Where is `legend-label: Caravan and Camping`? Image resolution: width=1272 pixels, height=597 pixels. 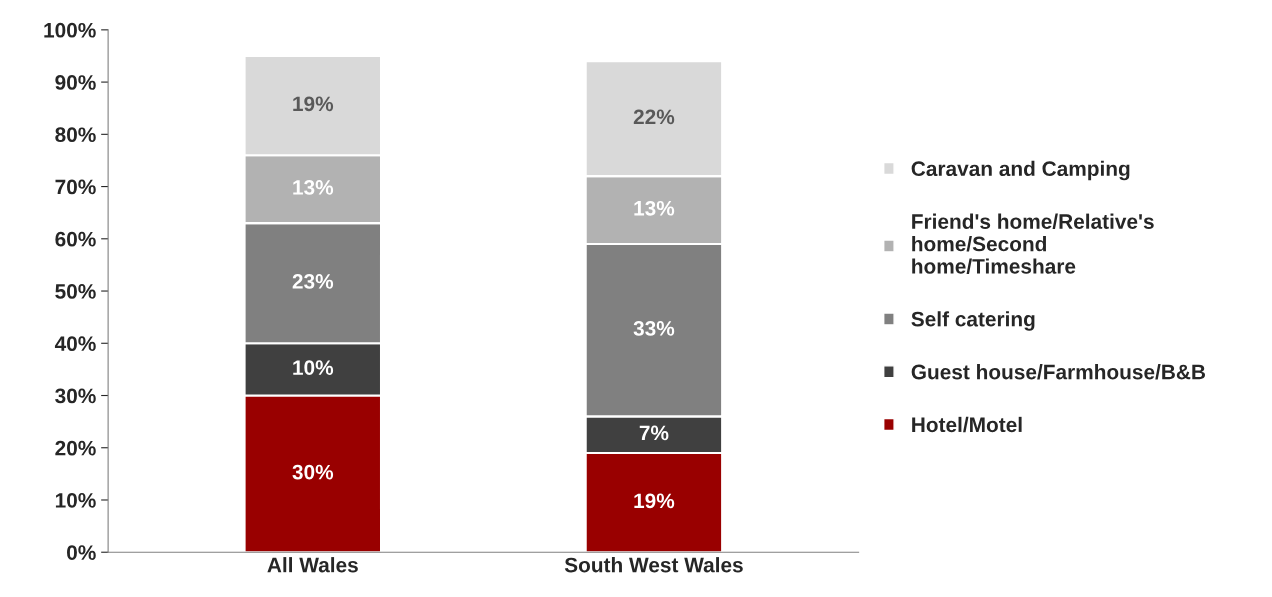 legend-label: Caravan and Camping is located at coordinates (1020, 170).